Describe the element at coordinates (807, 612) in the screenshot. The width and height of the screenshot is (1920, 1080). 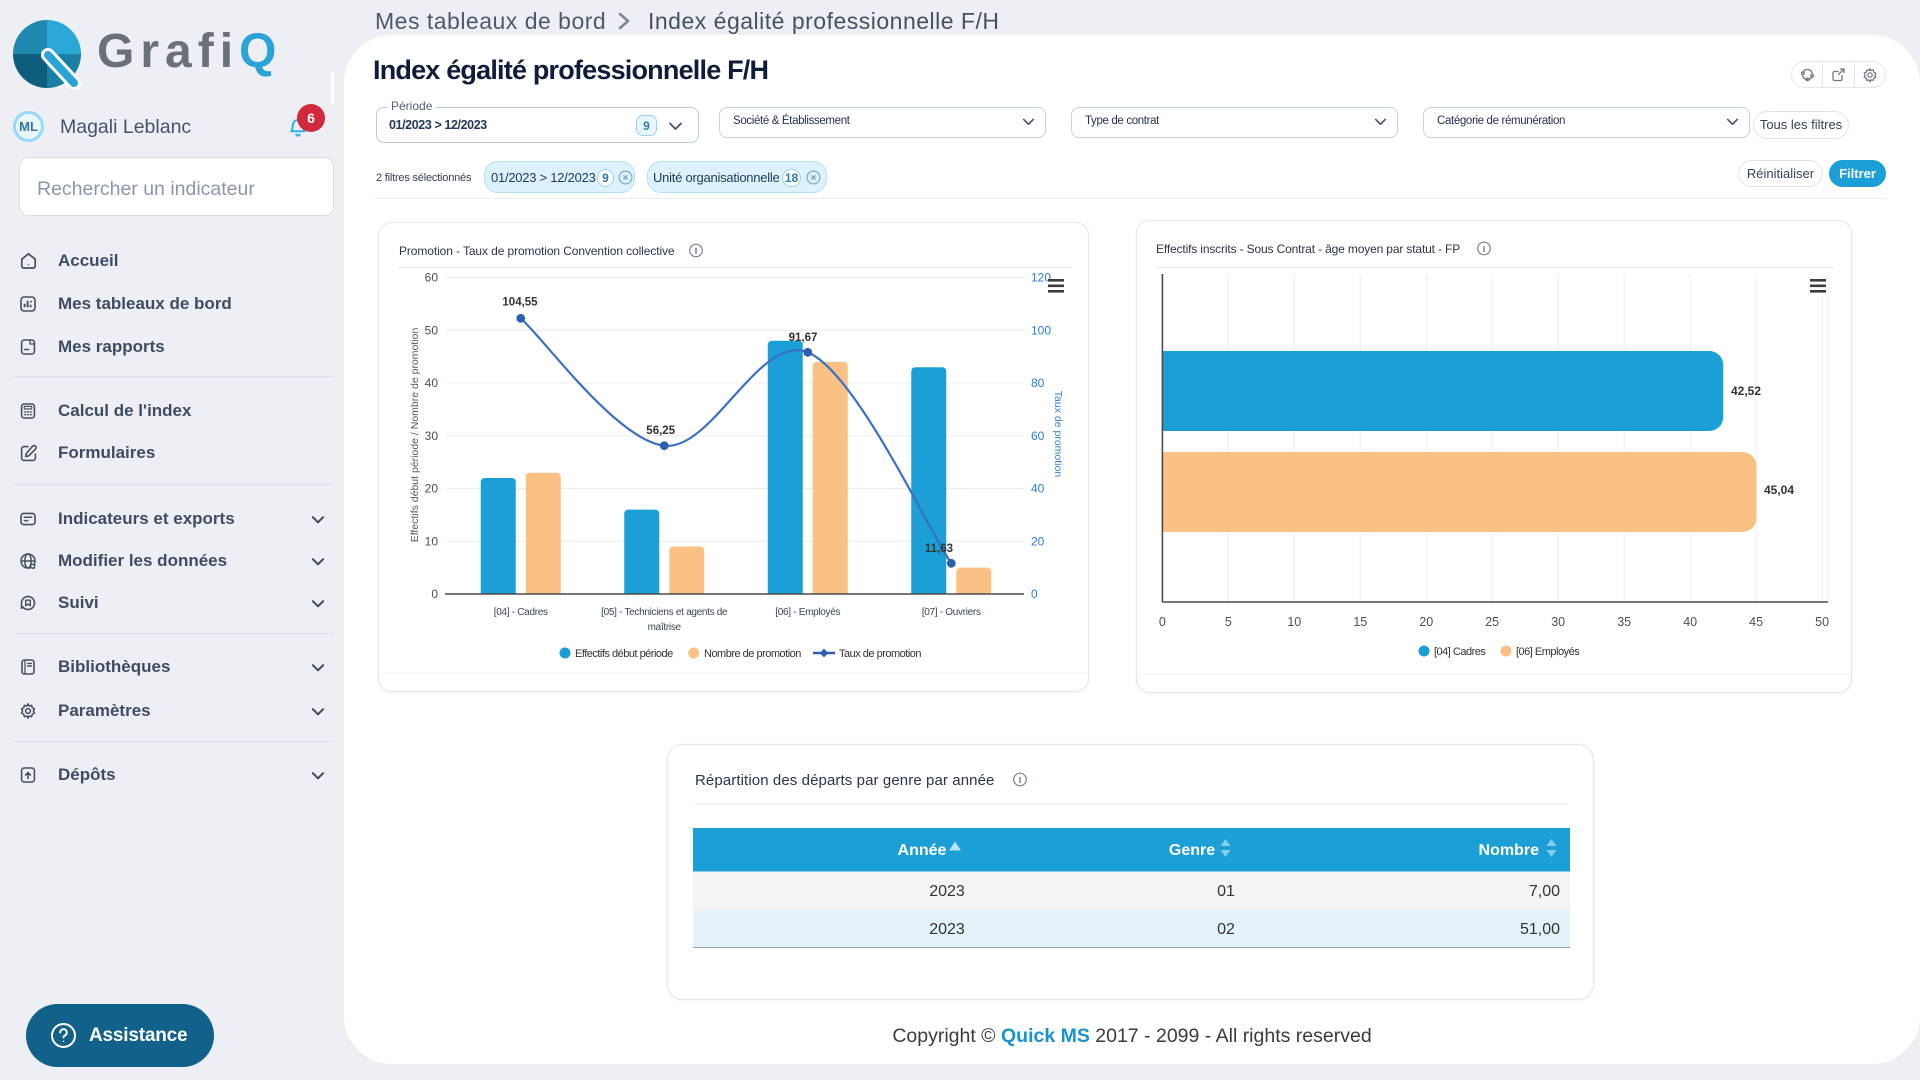
I see `svg-text: [06] - Employés` at that location.